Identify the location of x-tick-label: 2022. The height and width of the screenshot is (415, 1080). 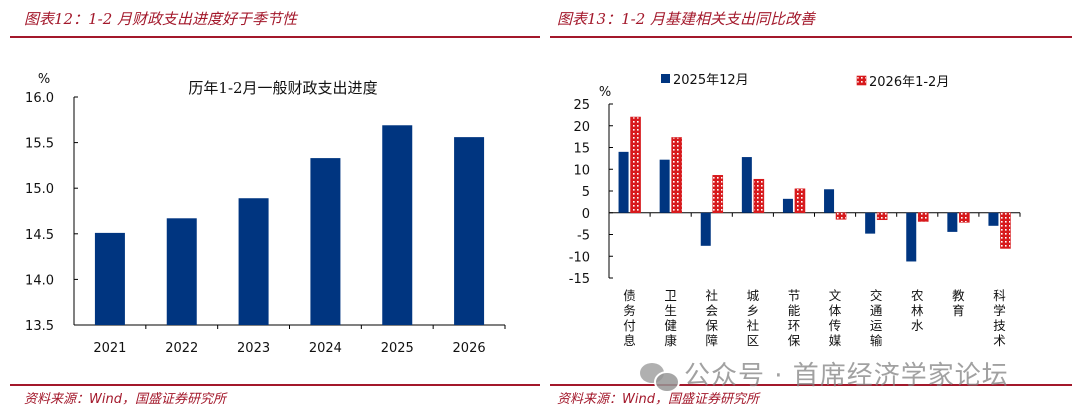
(181, 348).